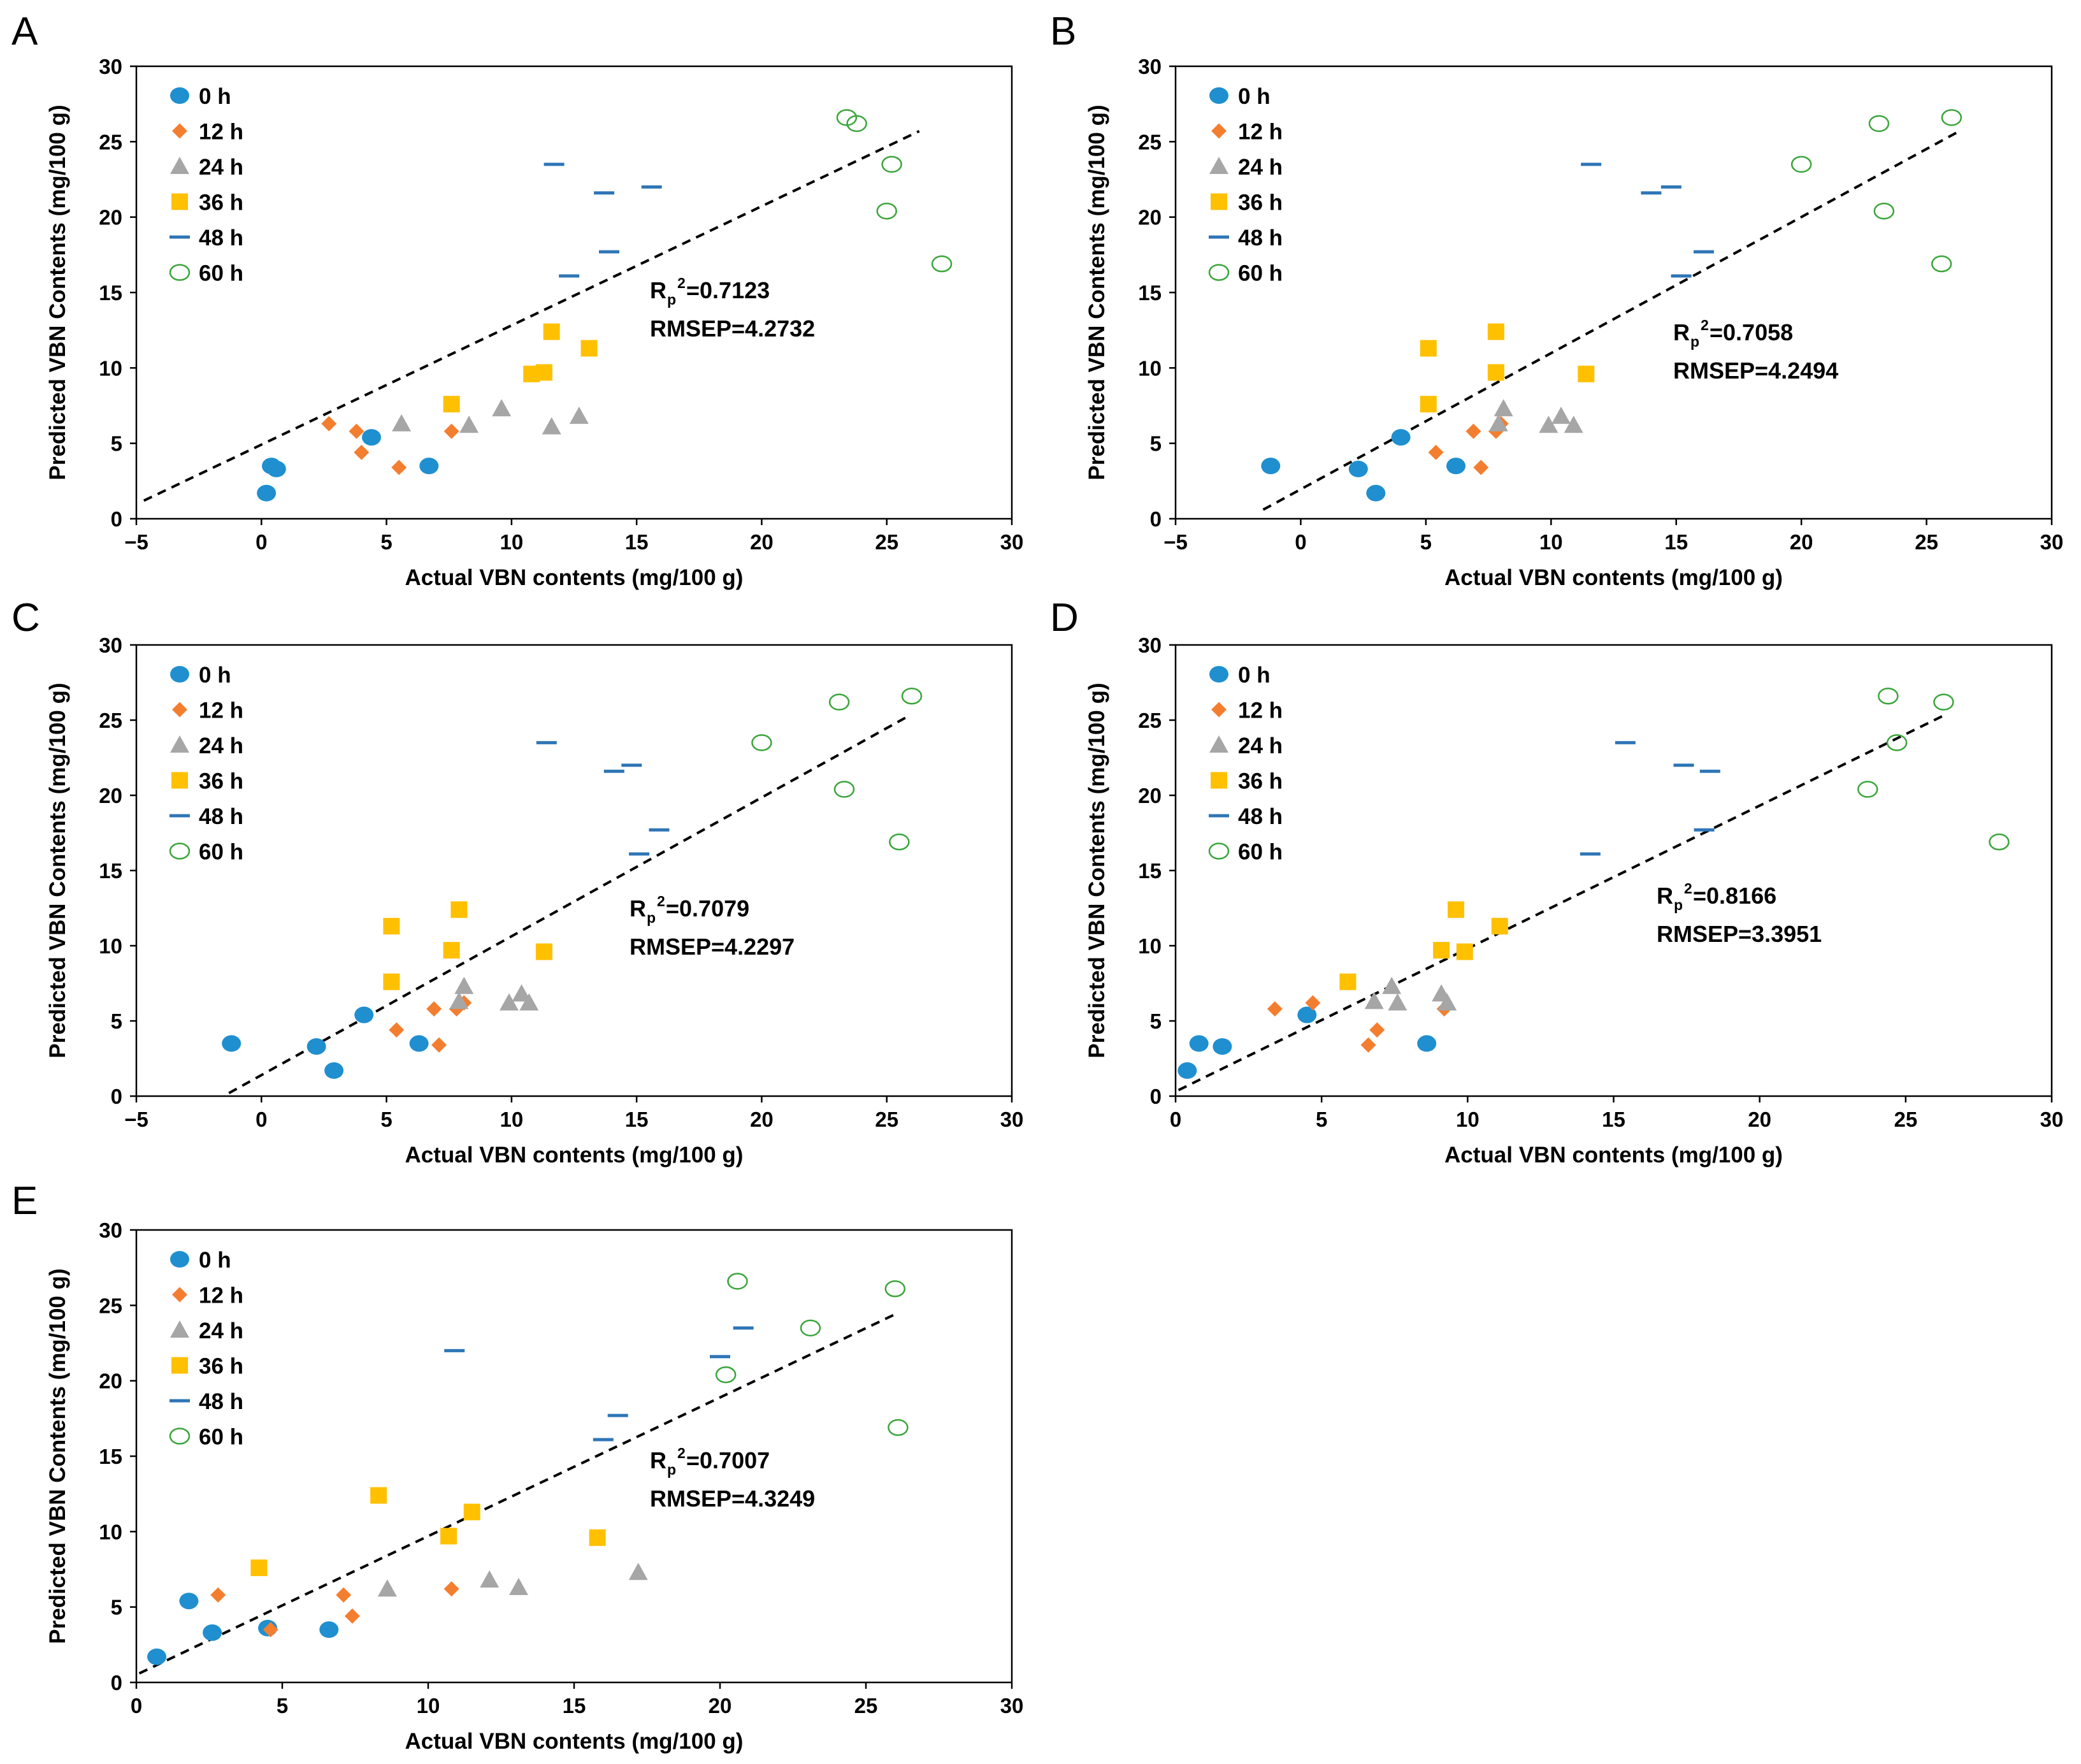 This screenshot has width=2081, height=1764. What do you see at coordinates (428, 1705) in the screenshot?
I see `x-tick-label: 10` at bounding box center [428, 1705].